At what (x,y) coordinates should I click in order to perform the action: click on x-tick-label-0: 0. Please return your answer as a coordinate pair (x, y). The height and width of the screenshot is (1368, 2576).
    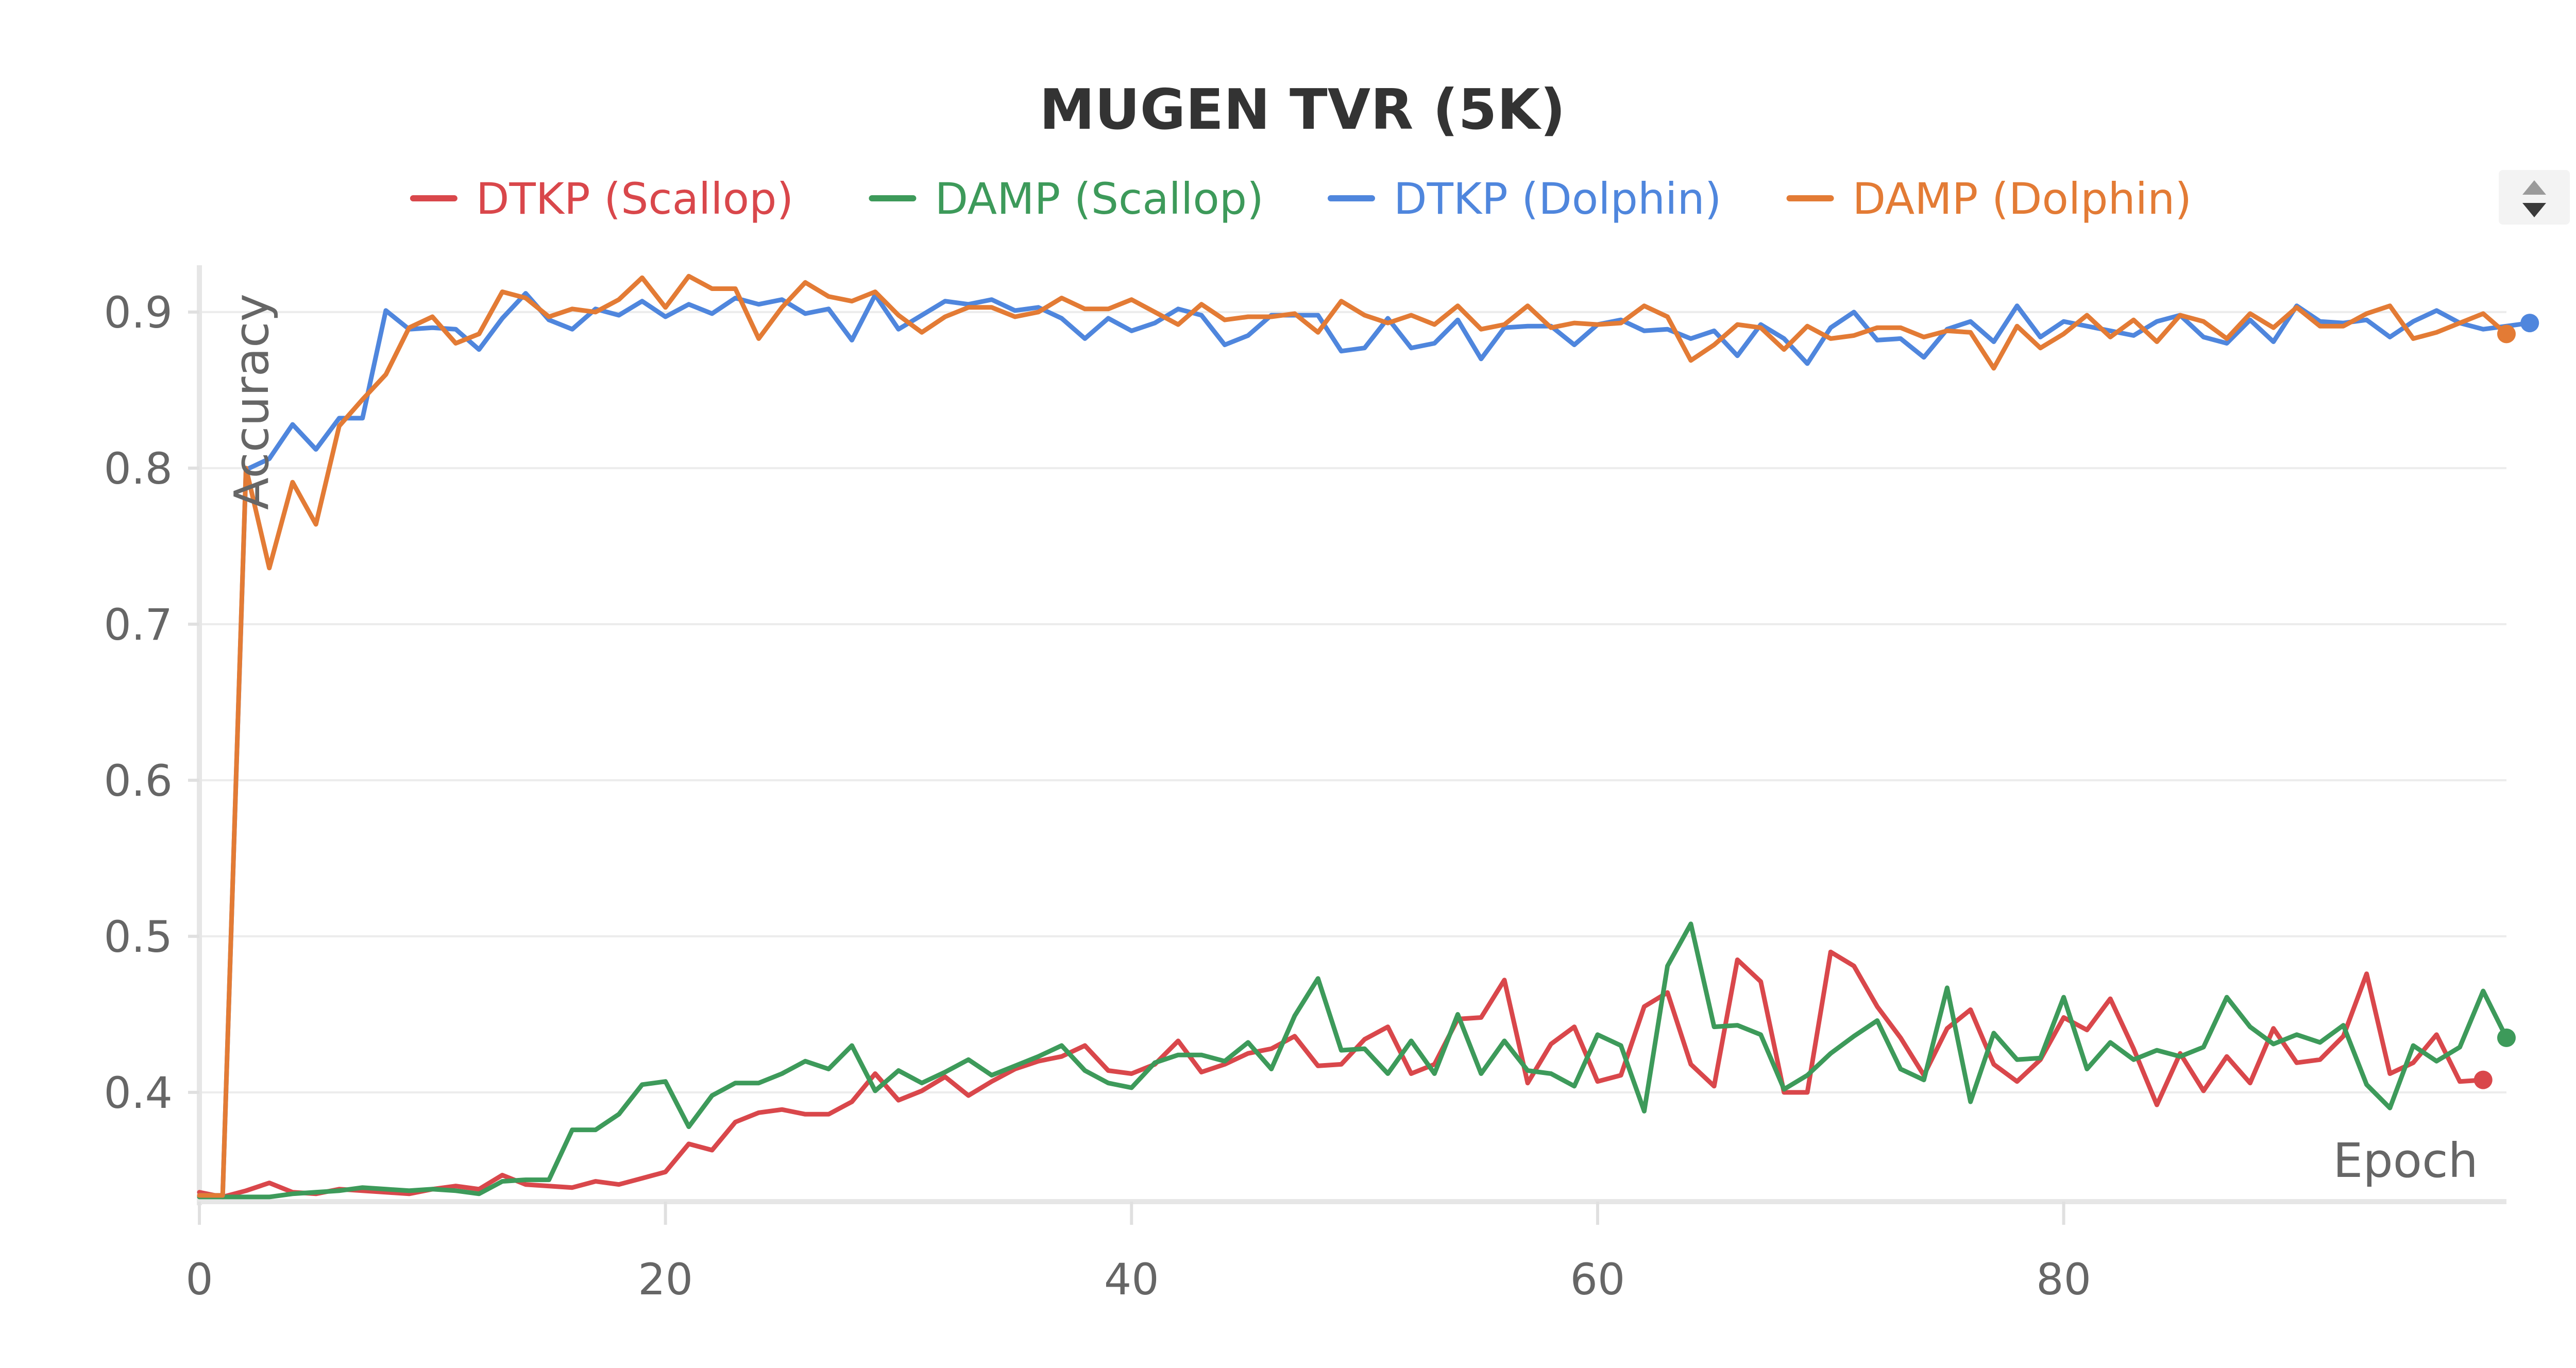
    Looking at the image, I should click on (199, 1279).